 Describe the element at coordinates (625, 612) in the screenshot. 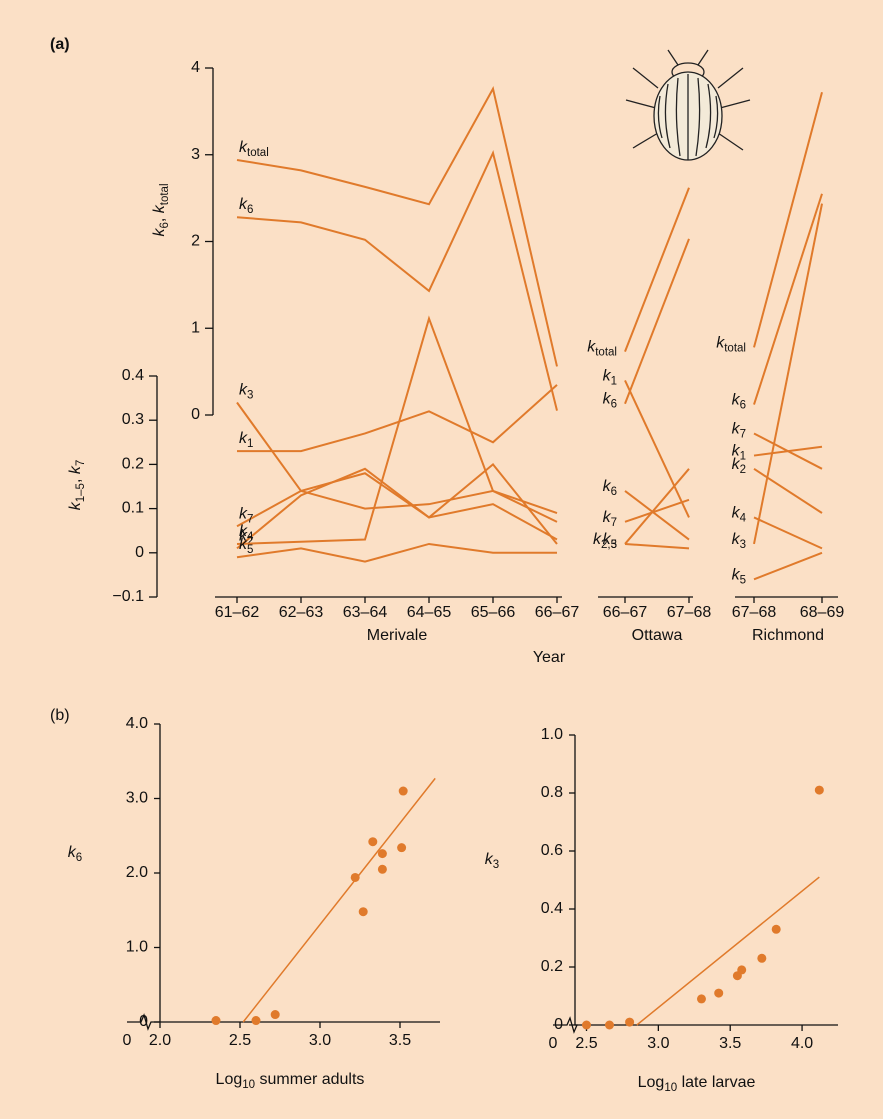

I see `x-tick-label: 66–67` at that location.